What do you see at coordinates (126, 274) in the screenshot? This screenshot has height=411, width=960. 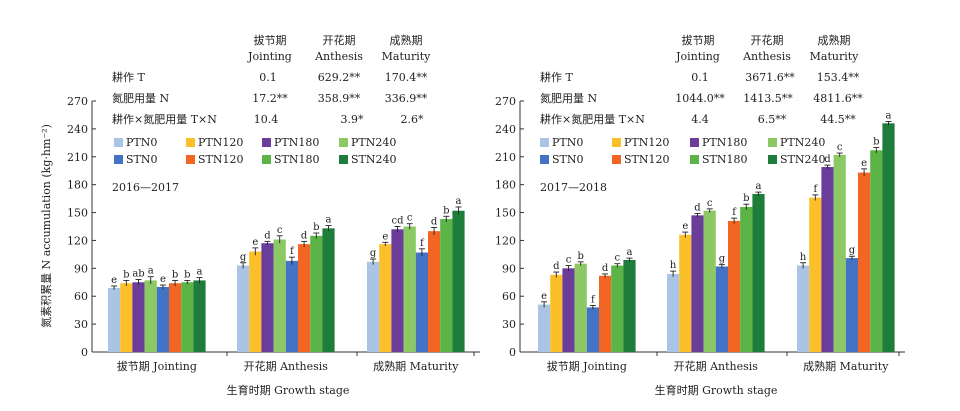 I see `left-significance-letter: b` at bounding box center [126, 274].